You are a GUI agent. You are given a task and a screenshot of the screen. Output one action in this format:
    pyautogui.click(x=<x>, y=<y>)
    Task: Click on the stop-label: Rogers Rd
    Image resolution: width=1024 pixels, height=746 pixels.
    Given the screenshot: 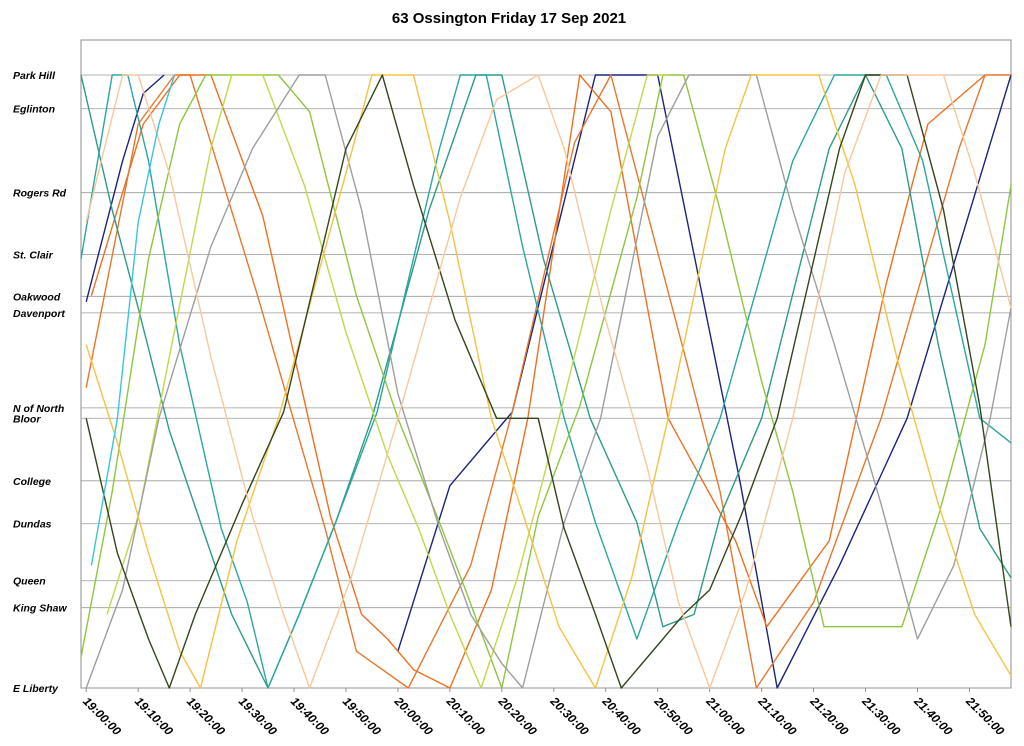 What is the action you would take?
    pyautogui.click(x=40, y=194)
    